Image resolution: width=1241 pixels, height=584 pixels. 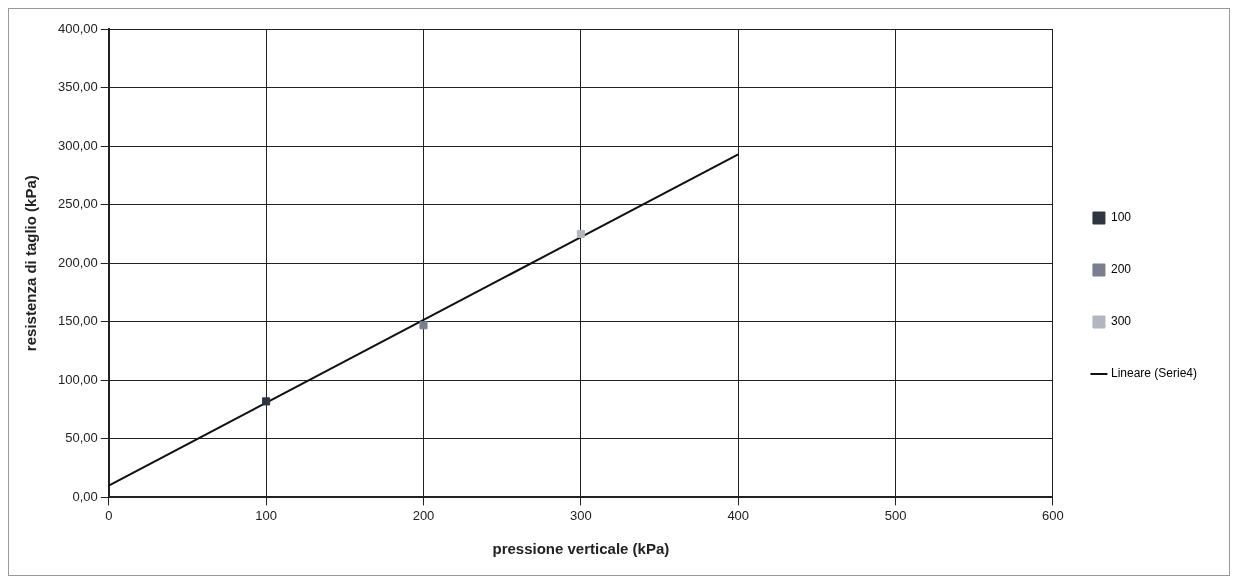 I want to click on x-tick-label: 600, so click(x=1053, y=515).